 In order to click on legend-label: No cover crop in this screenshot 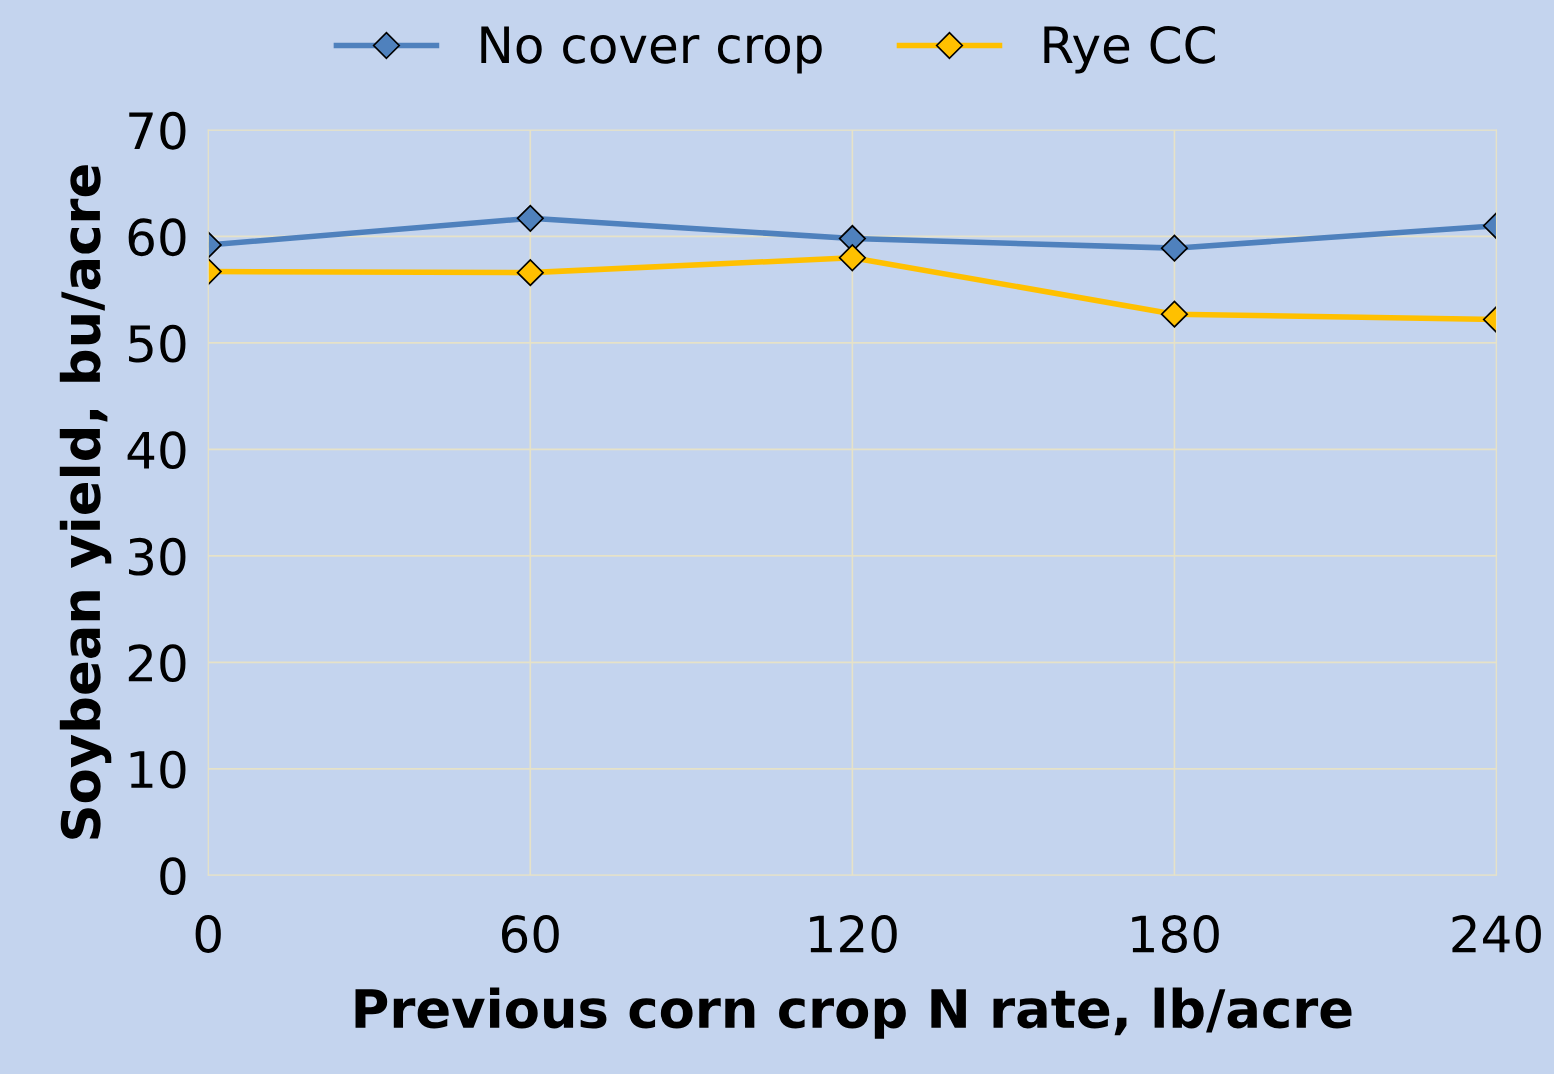, I will do `click(651, 50)`.